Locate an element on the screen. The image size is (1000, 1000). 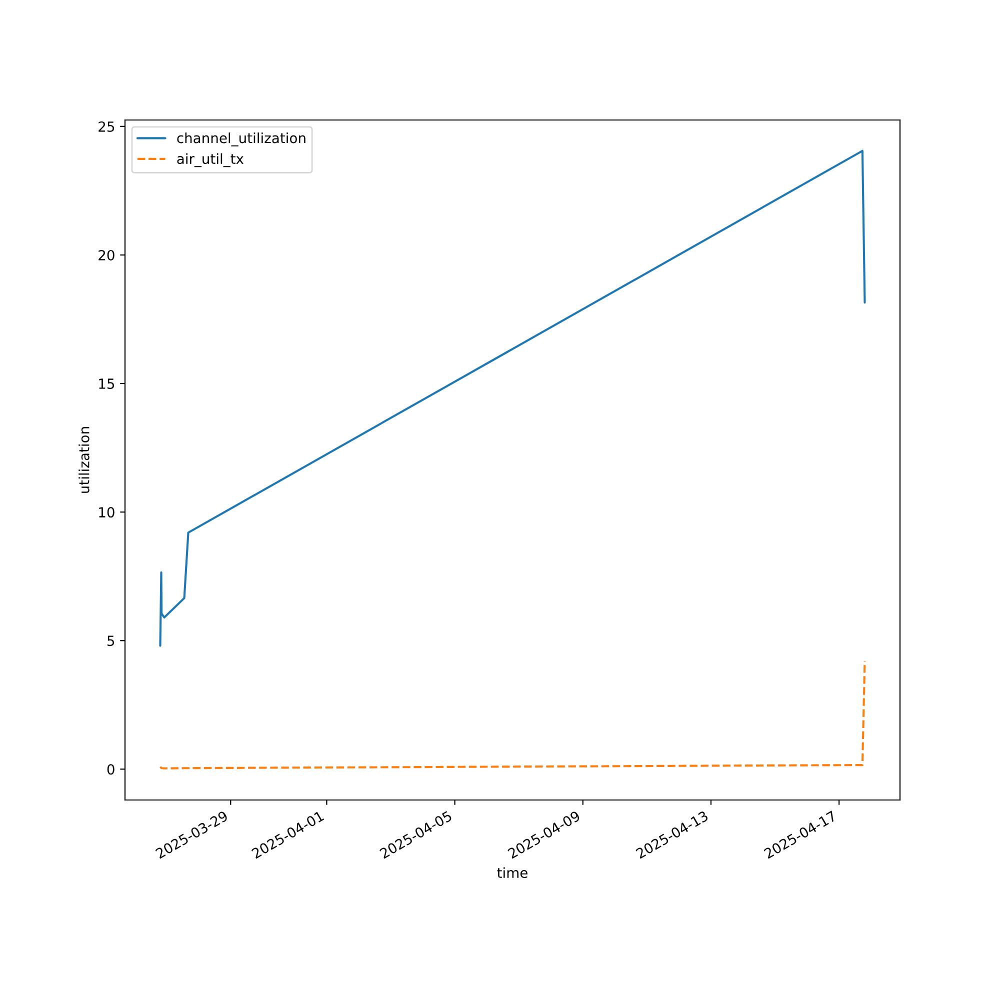
legend-label: air_util_tx is located at coordinates (210, 160).